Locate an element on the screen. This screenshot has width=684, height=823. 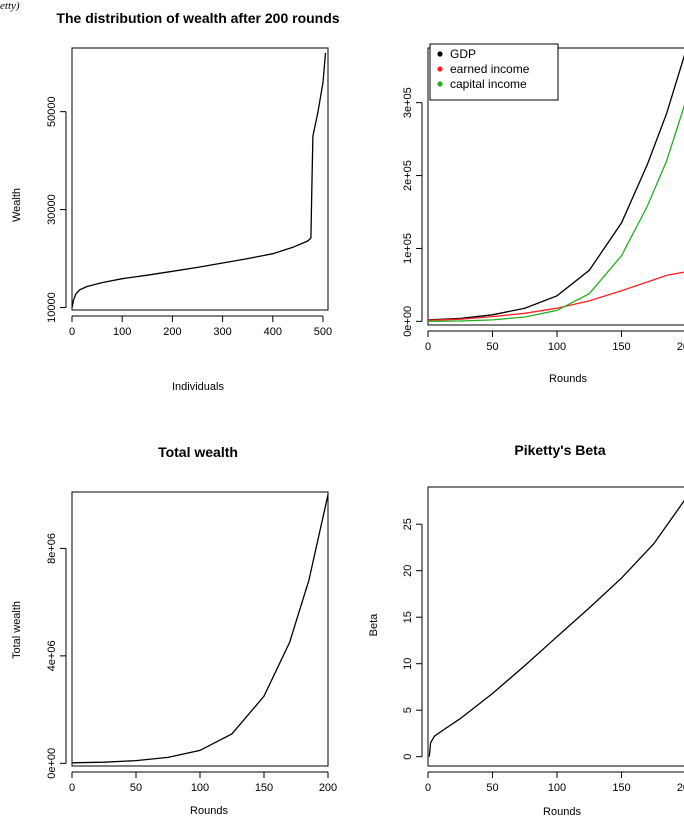
x-axis: 0 100 200 300 400 500 is located at coordinates (200, 326).